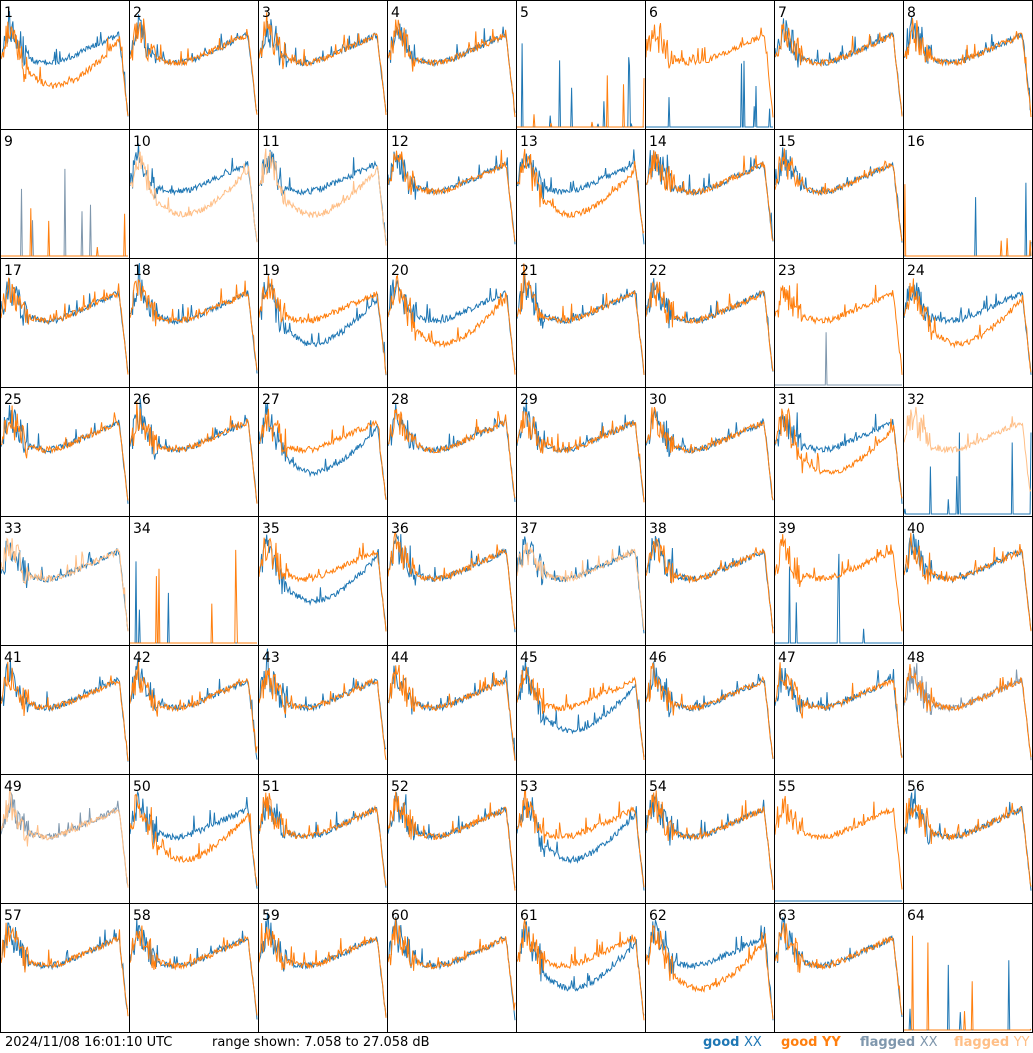 This screenshot has height=1053, width=1033. I want to click on panel-43-label: 43, so click(271, 658).